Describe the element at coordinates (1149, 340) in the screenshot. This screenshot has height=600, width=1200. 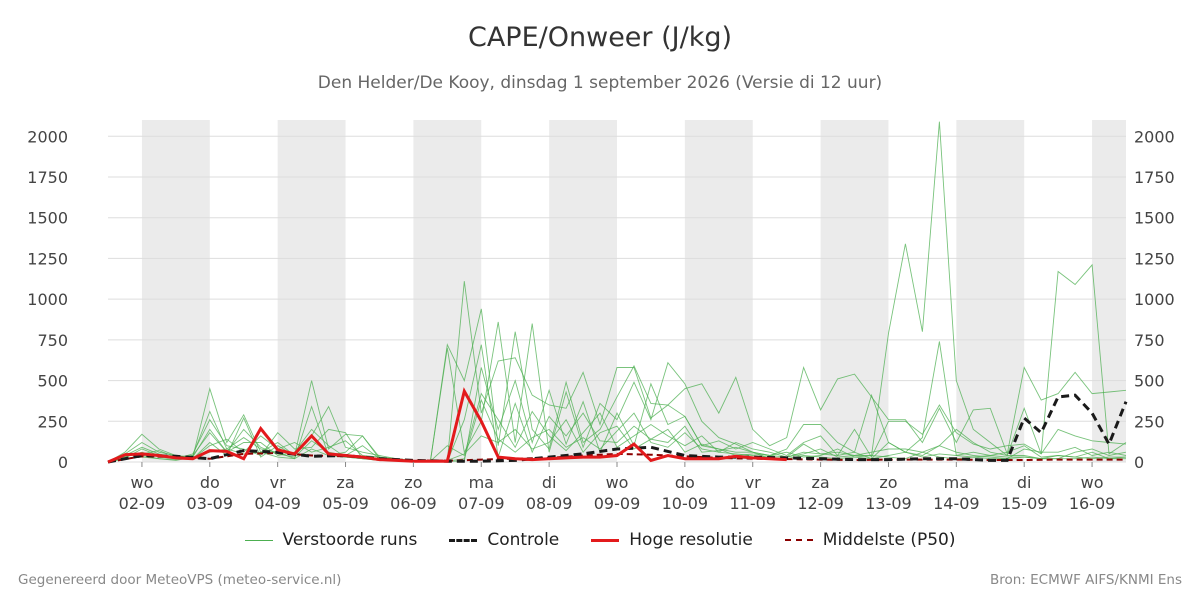
I see `y-tick-right-750: 750` at that location.